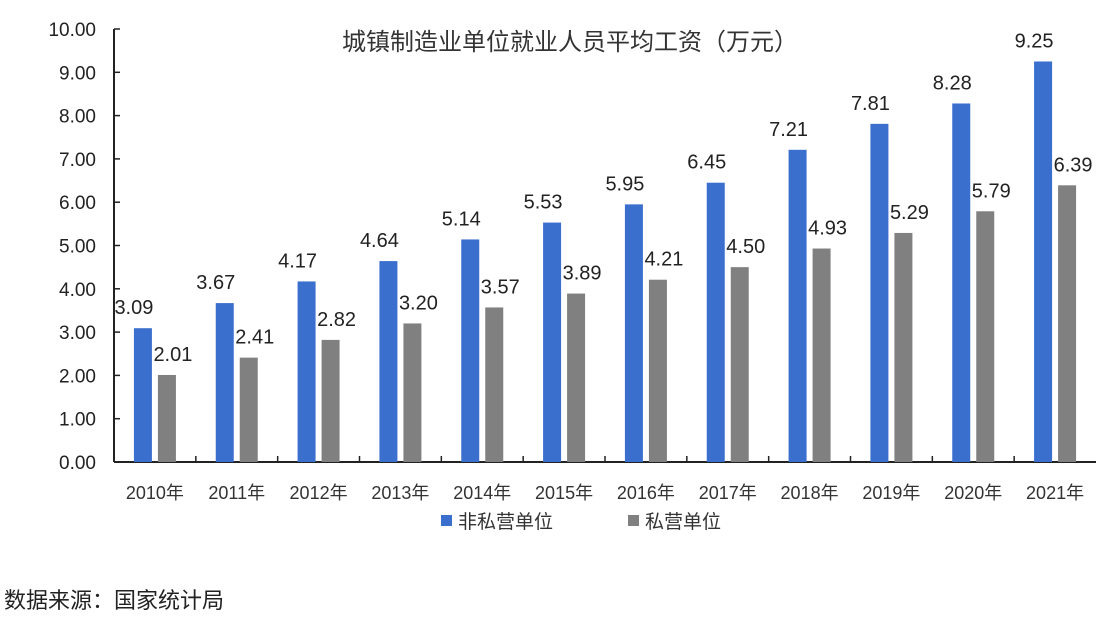 The height and width of the screenshot is (618, 1108). Describe the element at coordinates (952, 83) in the screenshot. I see `data-label: 8.28` at that location.